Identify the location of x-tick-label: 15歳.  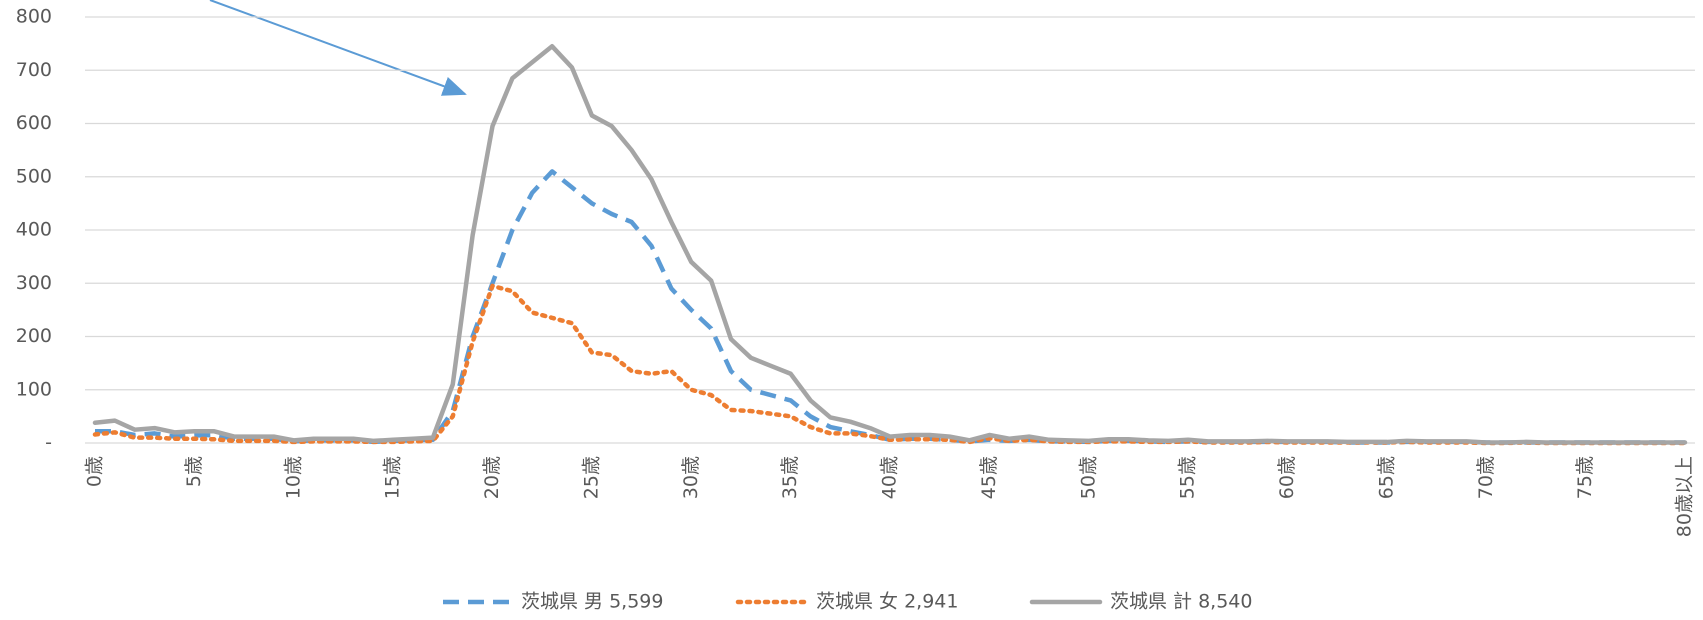
(393, 477).